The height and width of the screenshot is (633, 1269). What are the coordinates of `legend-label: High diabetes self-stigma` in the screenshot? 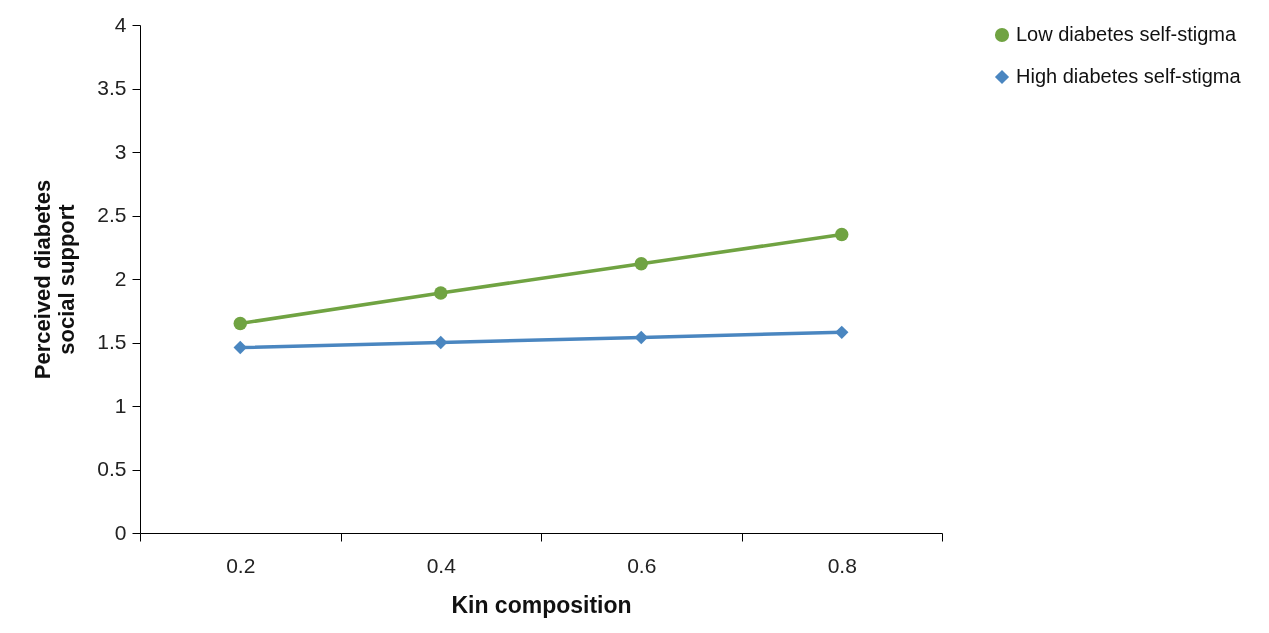 It's located at (1129, 76).